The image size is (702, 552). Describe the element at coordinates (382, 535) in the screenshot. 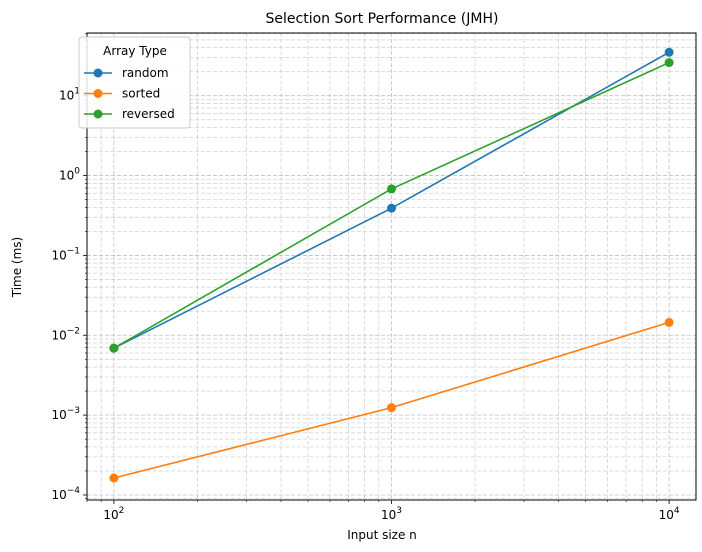

I see `x-axis-label: Input size n` at that location.